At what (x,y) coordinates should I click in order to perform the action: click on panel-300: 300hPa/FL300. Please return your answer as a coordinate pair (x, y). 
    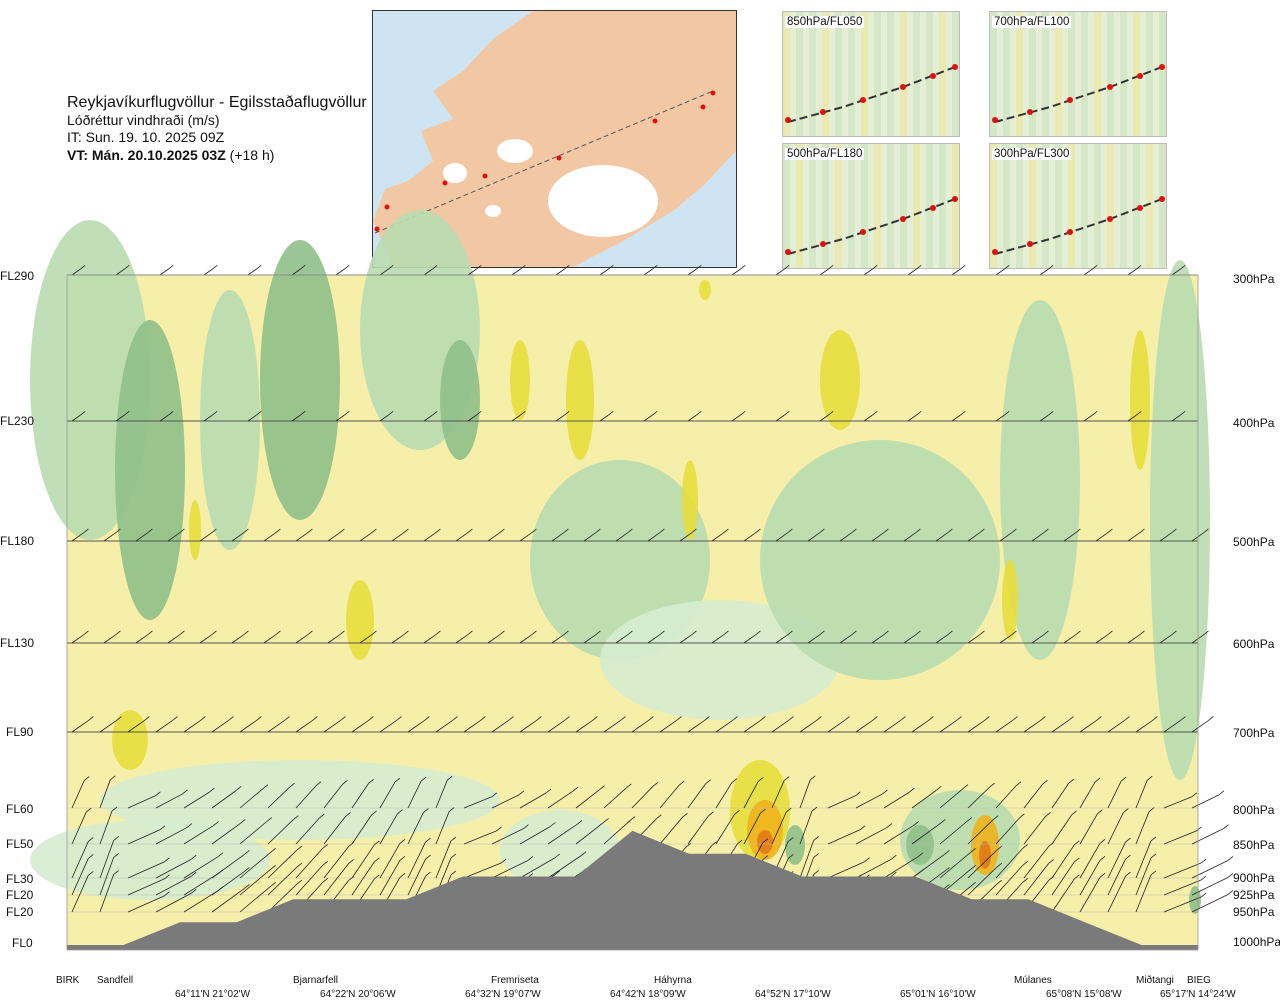
    Looking at the image, I should click on (1078, 206).